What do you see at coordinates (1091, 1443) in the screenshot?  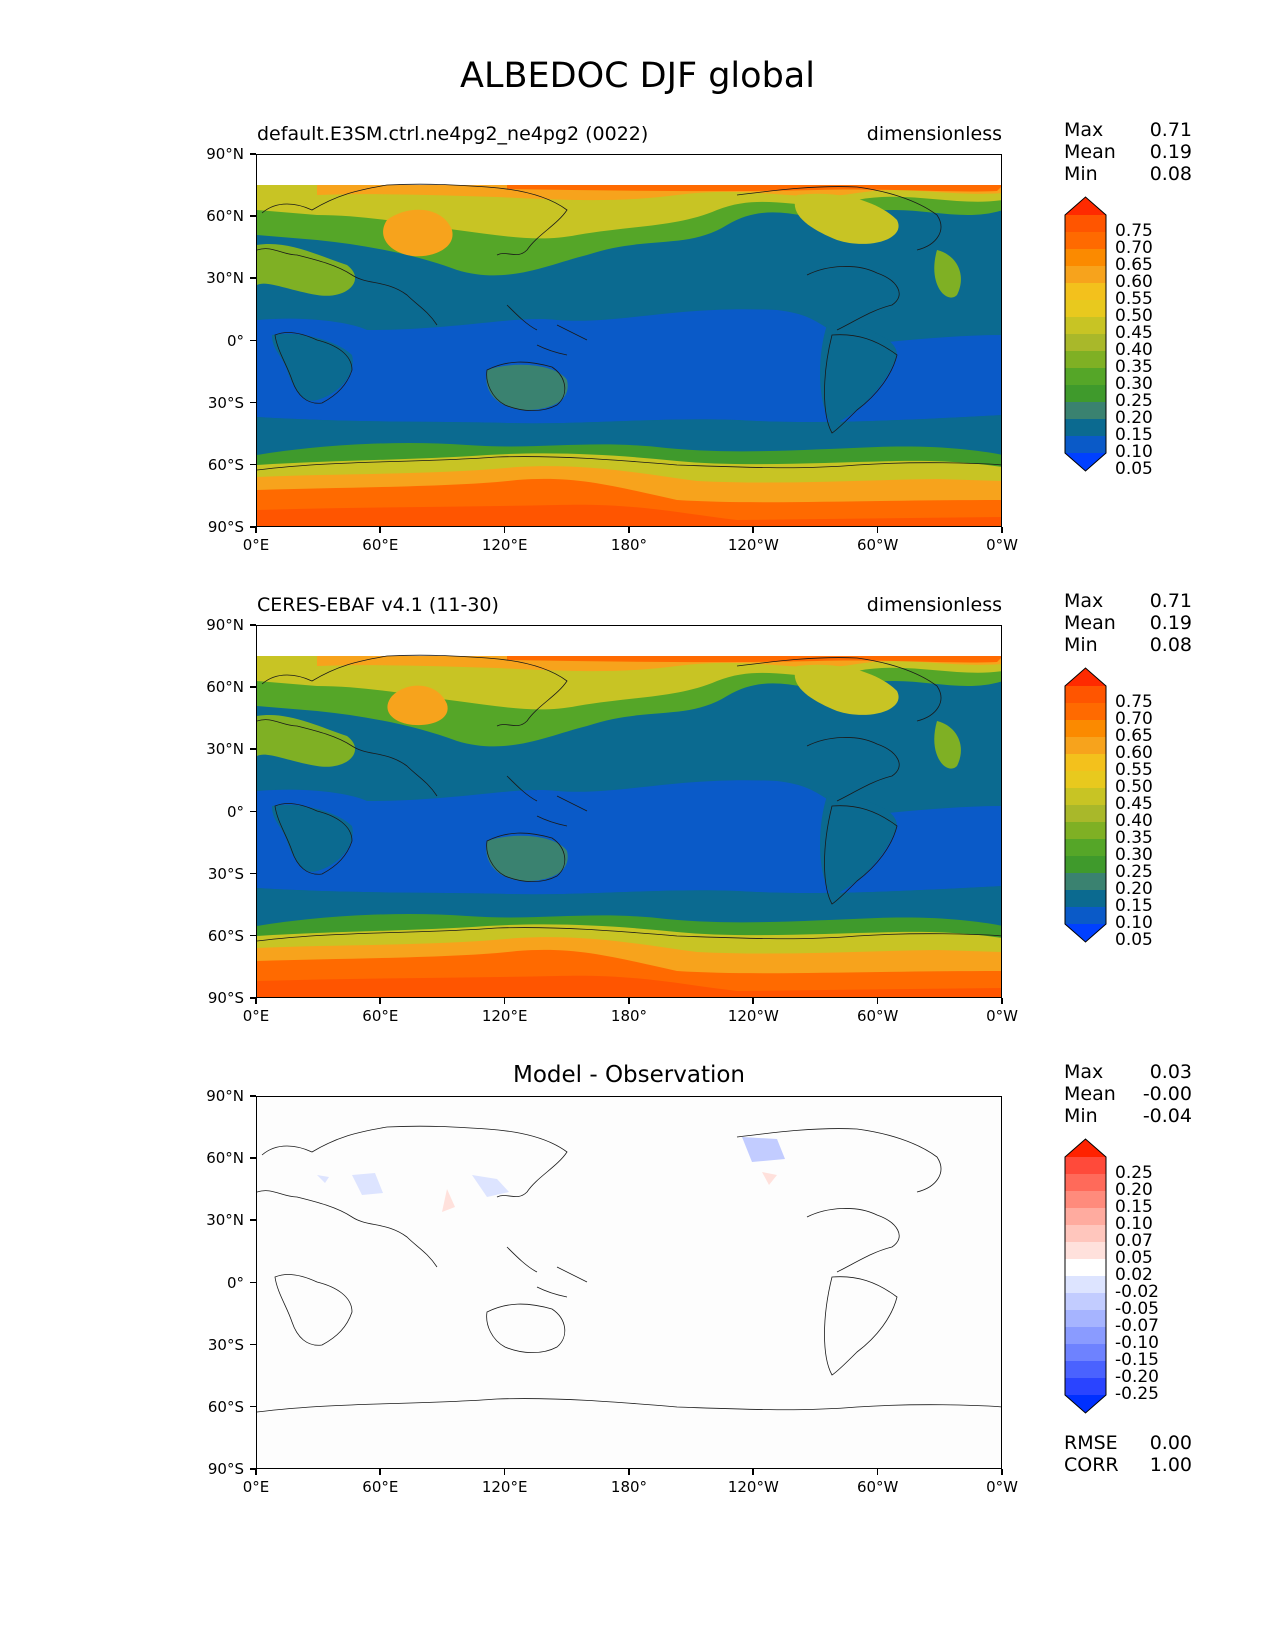 I see `stat-label: RMSE` at bounding box center [1091, 1443].